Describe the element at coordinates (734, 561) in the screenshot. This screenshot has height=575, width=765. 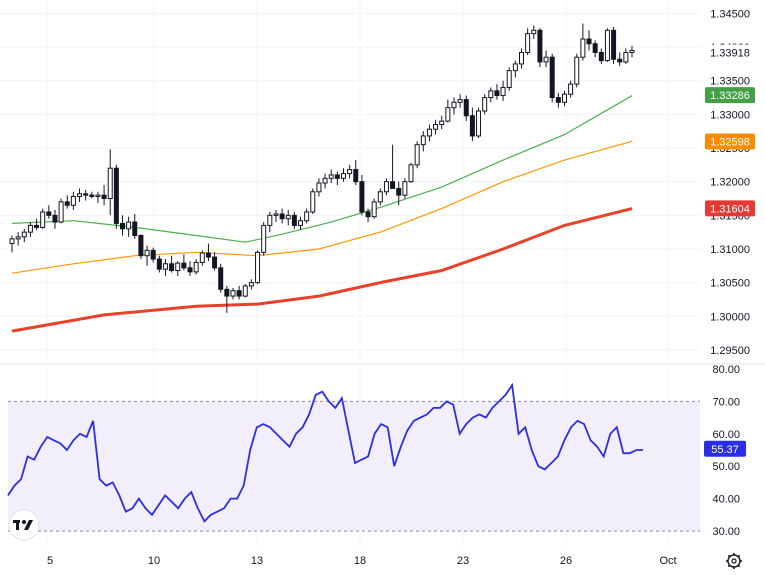
I see `gear-icon` at that location.